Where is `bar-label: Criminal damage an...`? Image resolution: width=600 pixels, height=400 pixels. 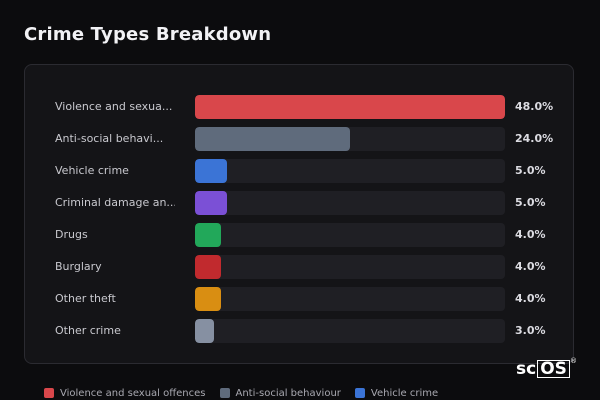 bar-label: Criminal damage an... is located at coordinates (115, 202).